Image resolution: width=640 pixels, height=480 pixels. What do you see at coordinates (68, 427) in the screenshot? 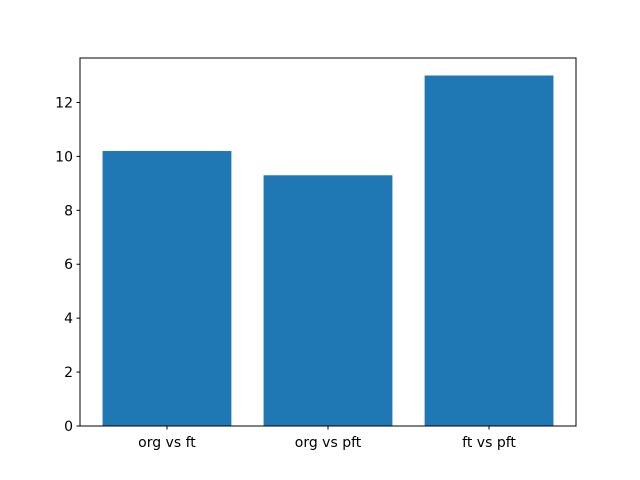
I see `y-tick-label: 0` at bounding box center [68, 427].